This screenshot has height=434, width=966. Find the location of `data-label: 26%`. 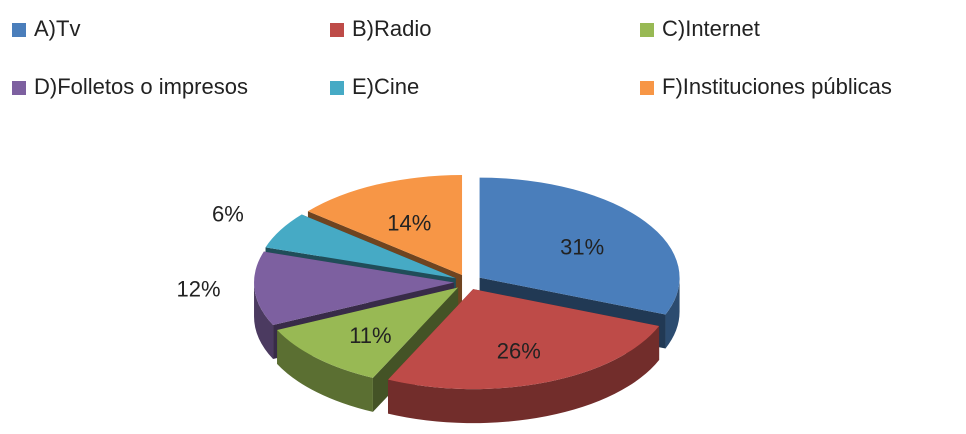

data-label: 26% is located at coordinates (519, 351).